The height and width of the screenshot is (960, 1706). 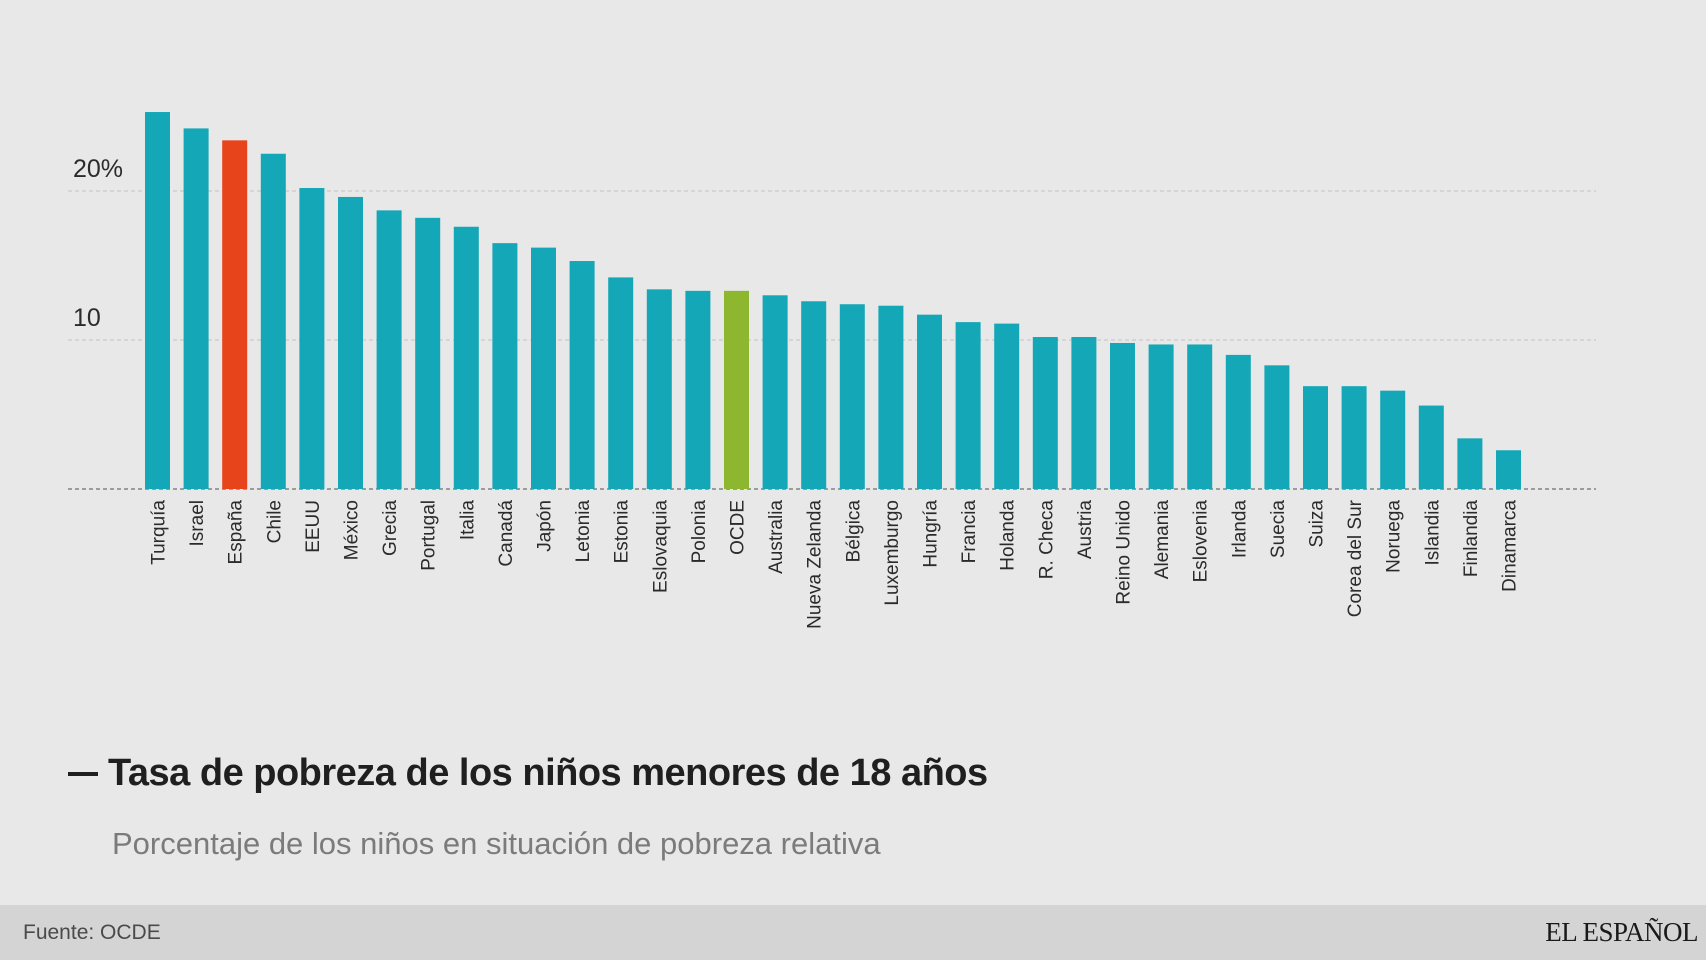 I want to click on x-tick-label: Corea del Sur, so click(x=1355, y=558).